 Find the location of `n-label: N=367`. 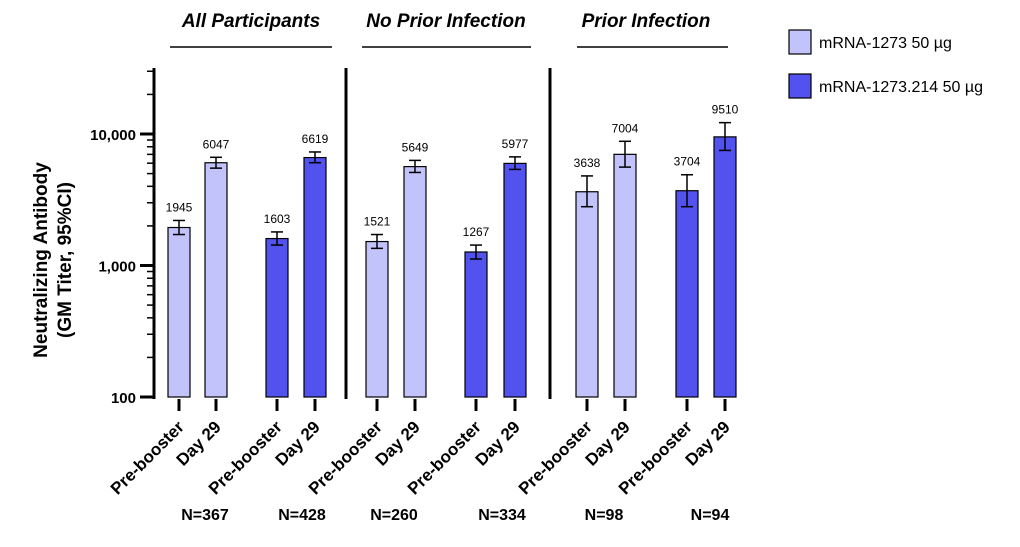

n-label: N=367 is located at coordinates (205, 515).